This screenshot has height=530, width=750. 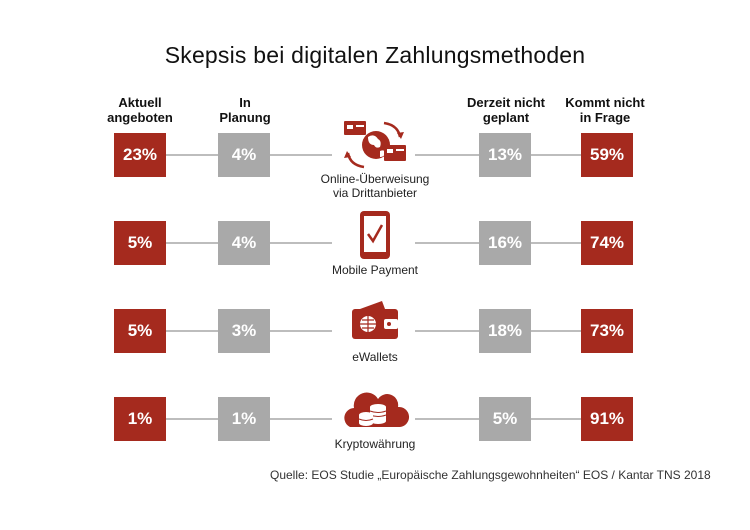 What do you see at coordinates (377, 409) in the screenshot?
I see `cloud-coins-icon` at bounding box center [377, 409].